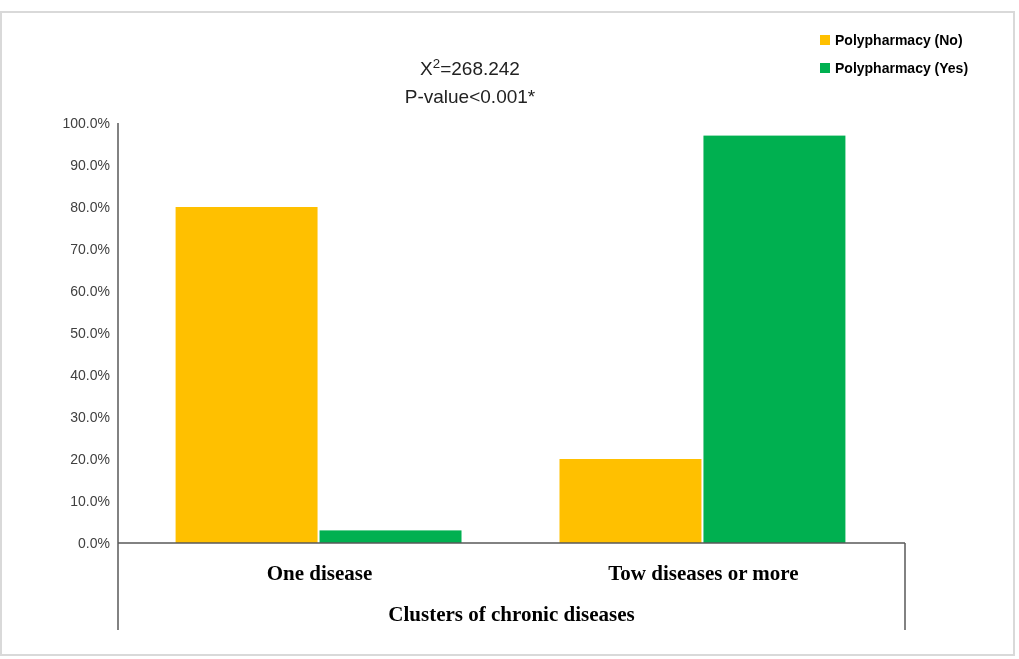 The image size is (1019, 659). I want to click on x-tick-label: Tow diseases or more, so click(703, 573).